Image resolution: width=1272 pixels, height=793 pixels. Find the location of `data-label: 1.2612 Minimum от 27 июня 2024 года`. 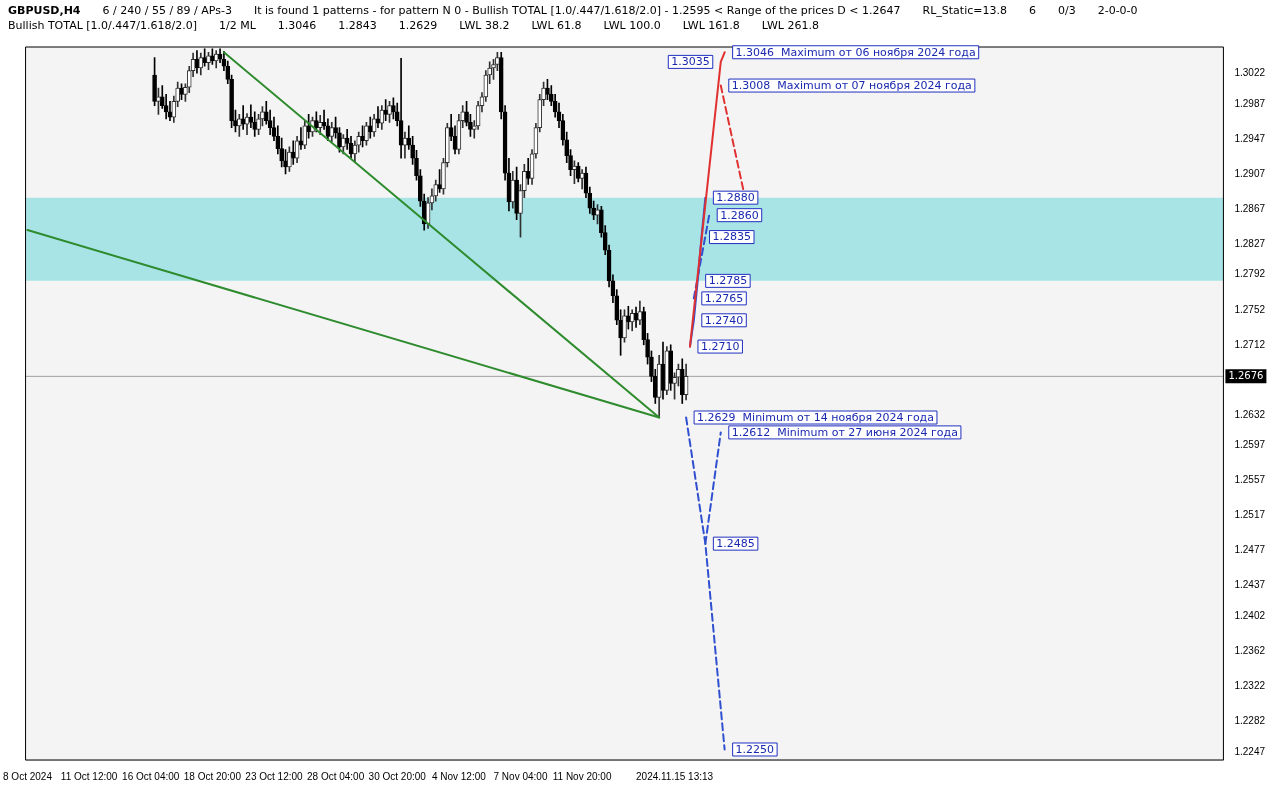

data-label: 1.2612 Minimum от 27 июня 2024 года is located at coordinates (844, 432).